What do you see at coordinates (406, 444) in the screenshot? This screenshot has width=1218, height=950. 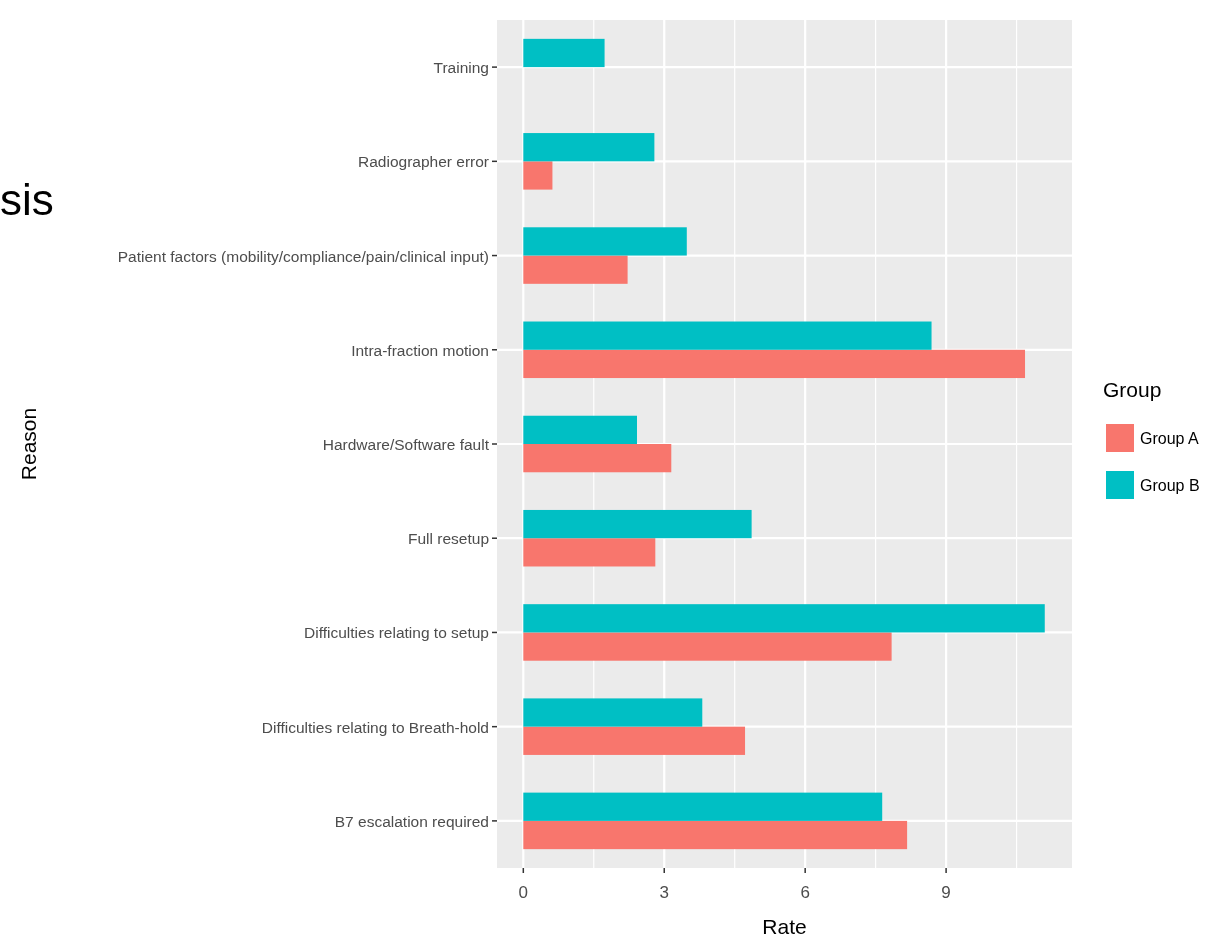 I see `y-tick-label: Hardware/Software fault` at bounding box center [406, 444].